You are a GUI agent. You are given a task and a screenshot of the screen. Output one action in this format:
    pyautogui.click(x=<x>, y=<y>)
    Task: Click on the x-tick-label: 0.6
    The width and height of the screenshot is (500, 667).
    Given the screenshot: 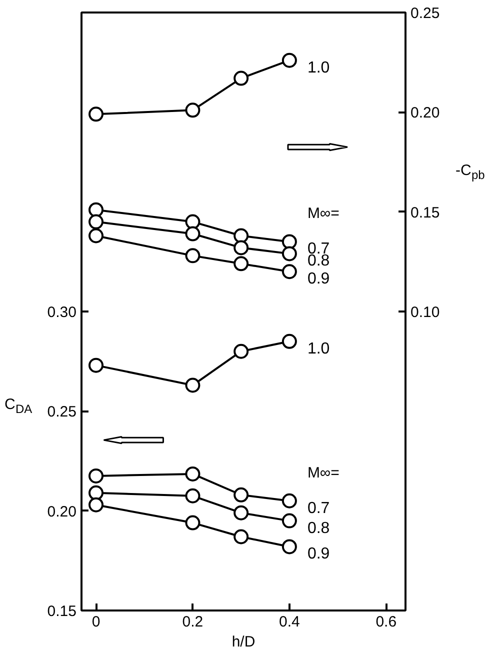 What is the action you would take?
    pyautogui.click(x=386, y=622)
    